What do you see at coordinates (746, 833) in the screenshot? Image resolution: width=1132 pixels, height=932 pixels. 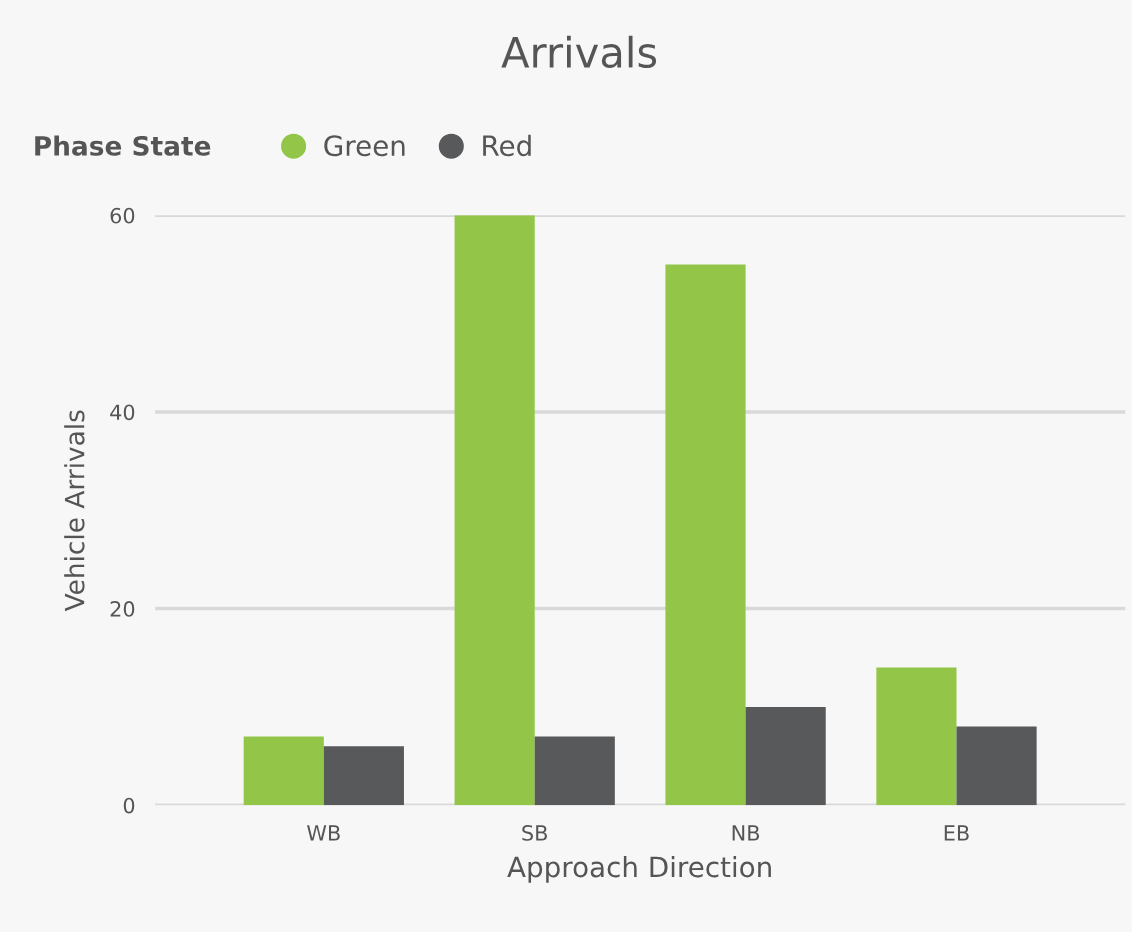 I see `x-tick-label: NB` at bounding box center [746, 833].